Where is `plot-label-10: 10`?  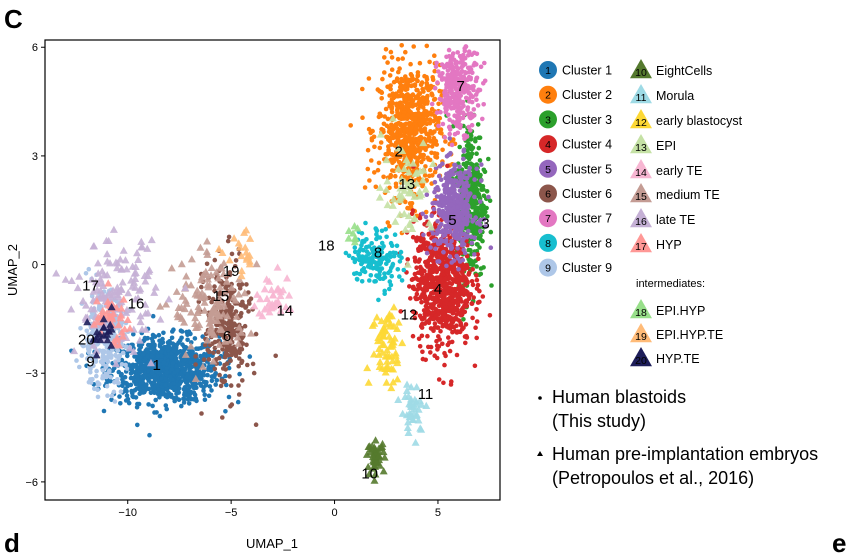
plot-label-10: 10 is located at coordinates (369, 474).